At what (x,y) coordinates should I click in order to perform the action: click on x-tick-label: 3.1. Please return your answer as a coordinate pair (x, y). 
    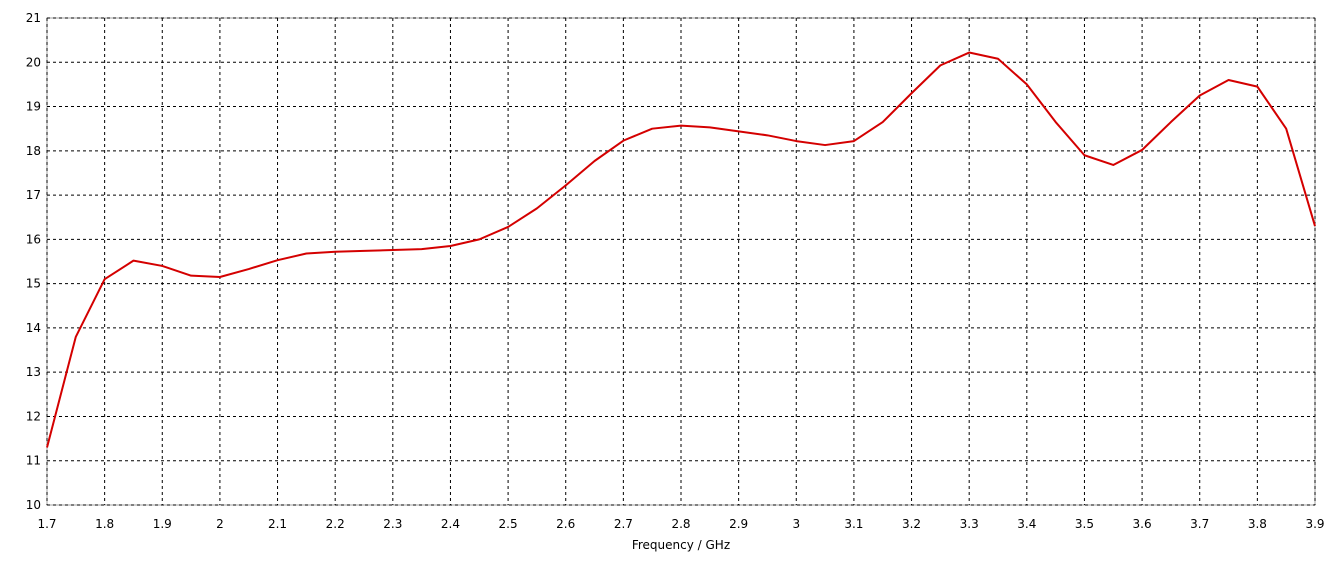
    Looking at the image, I should click on (853, 524).